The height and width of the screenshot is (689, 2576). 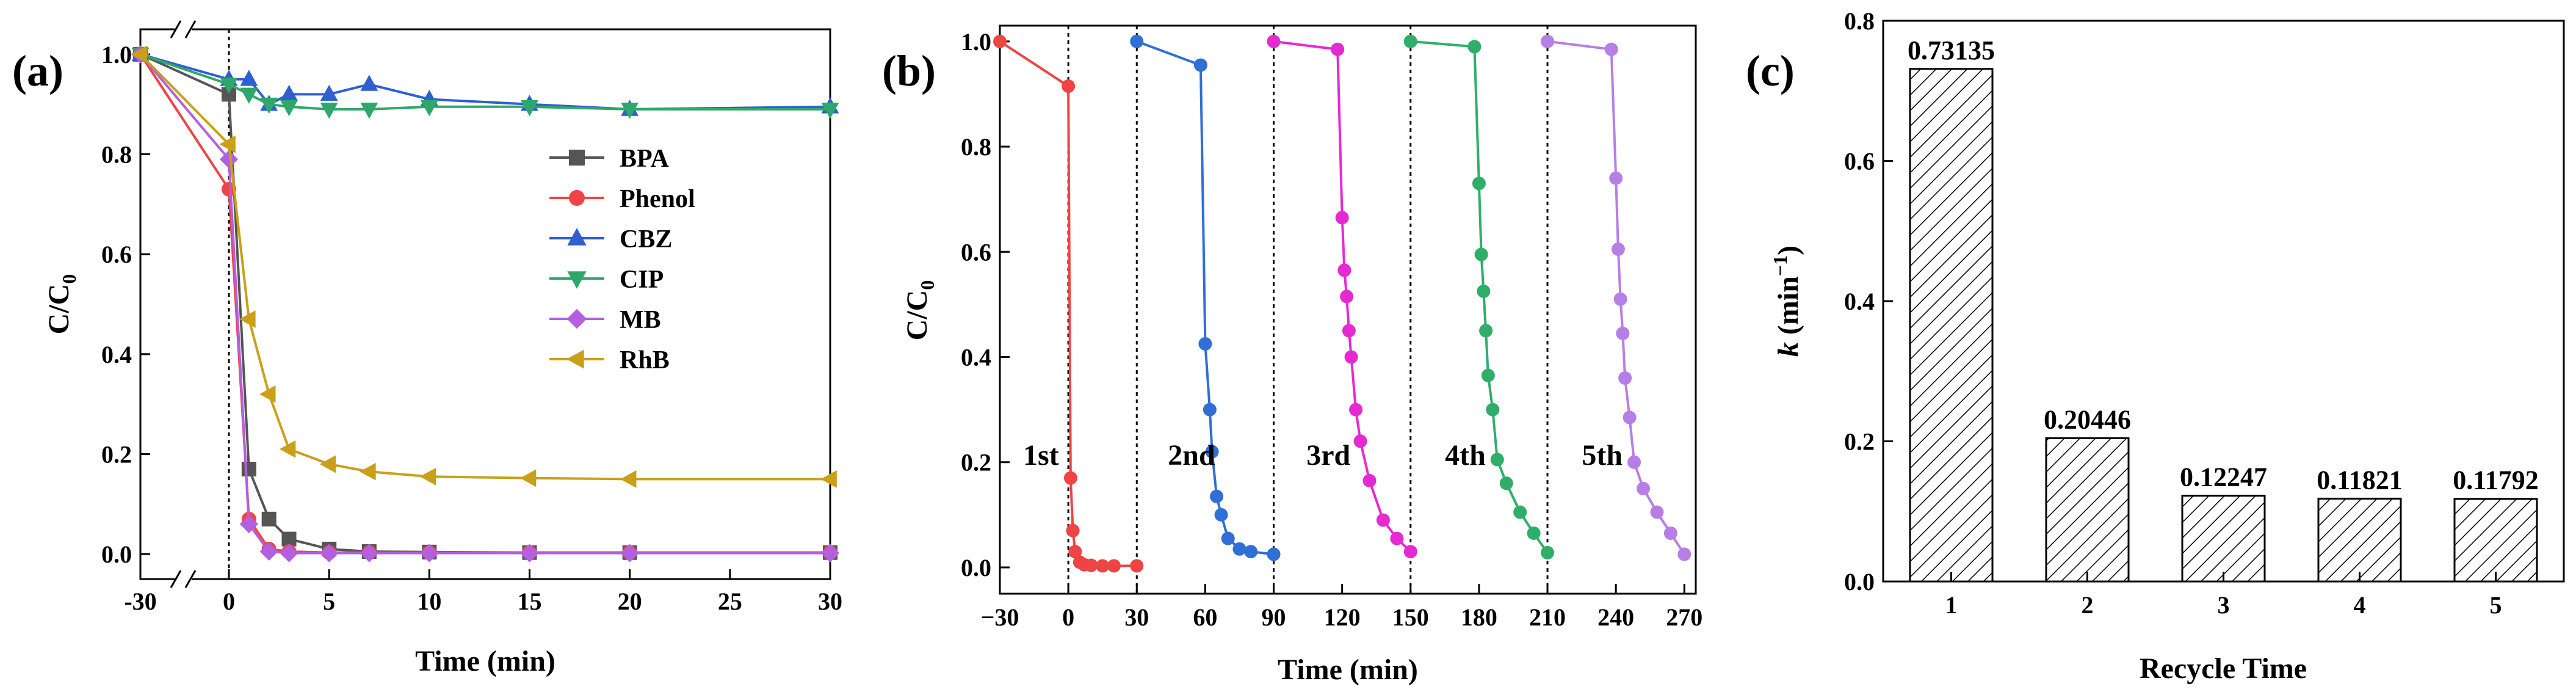 What do you see at coordinates (483, 592) in the screenshot?
I see `panel-a-xticks: -30 0 5 10 15 20 25 30` at bounding box center [483, 592].